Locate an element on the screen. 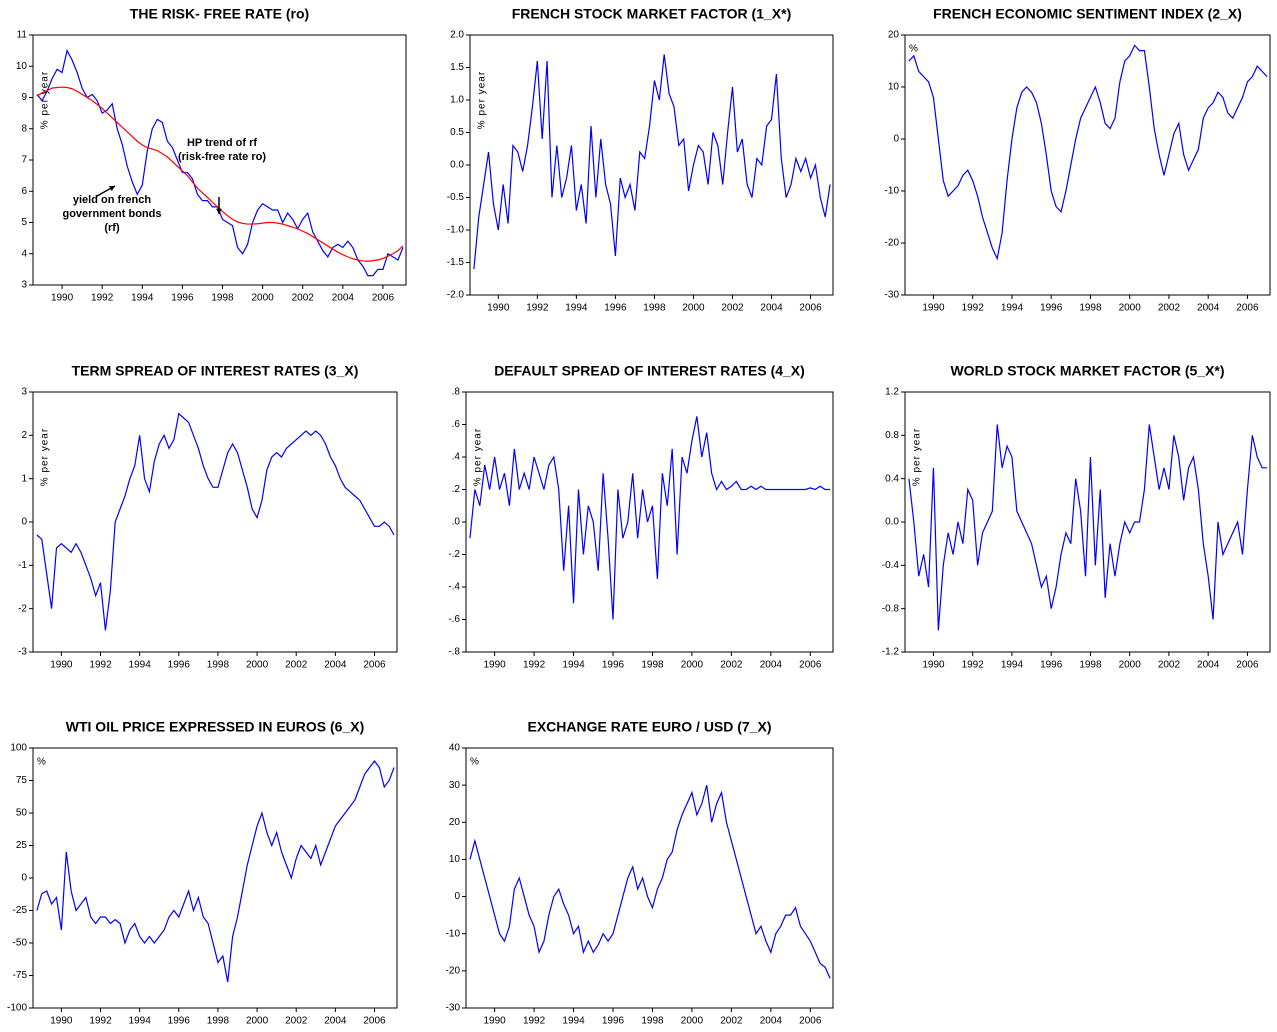  y-tick-label: 2 is located at coordinates (24, 435).